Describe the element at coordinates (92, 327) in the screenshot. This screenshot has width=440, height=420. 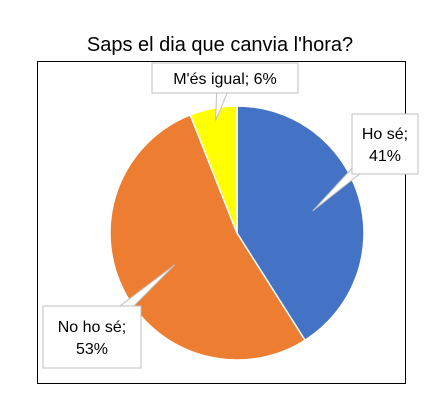
I see `slice-label-1-line-0: No ho sé;` at that location.